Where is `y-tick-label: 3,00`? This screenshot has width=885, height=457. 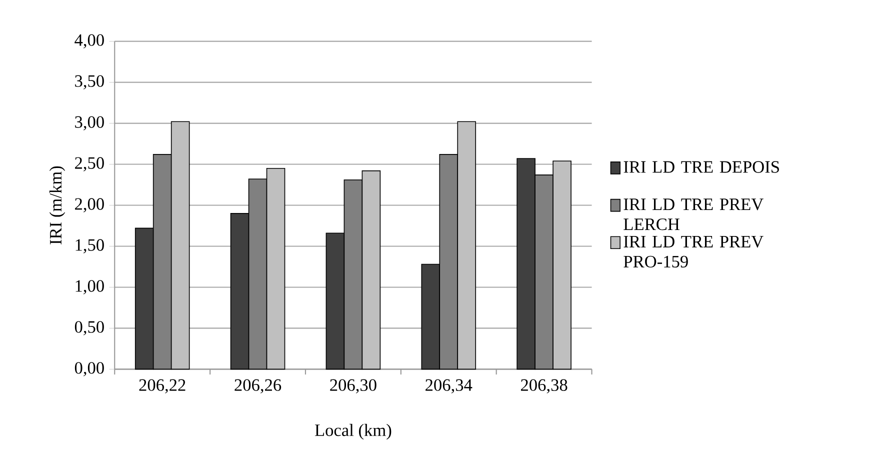
y-tick-label: 3,00 is located at coordinates (89, 123).